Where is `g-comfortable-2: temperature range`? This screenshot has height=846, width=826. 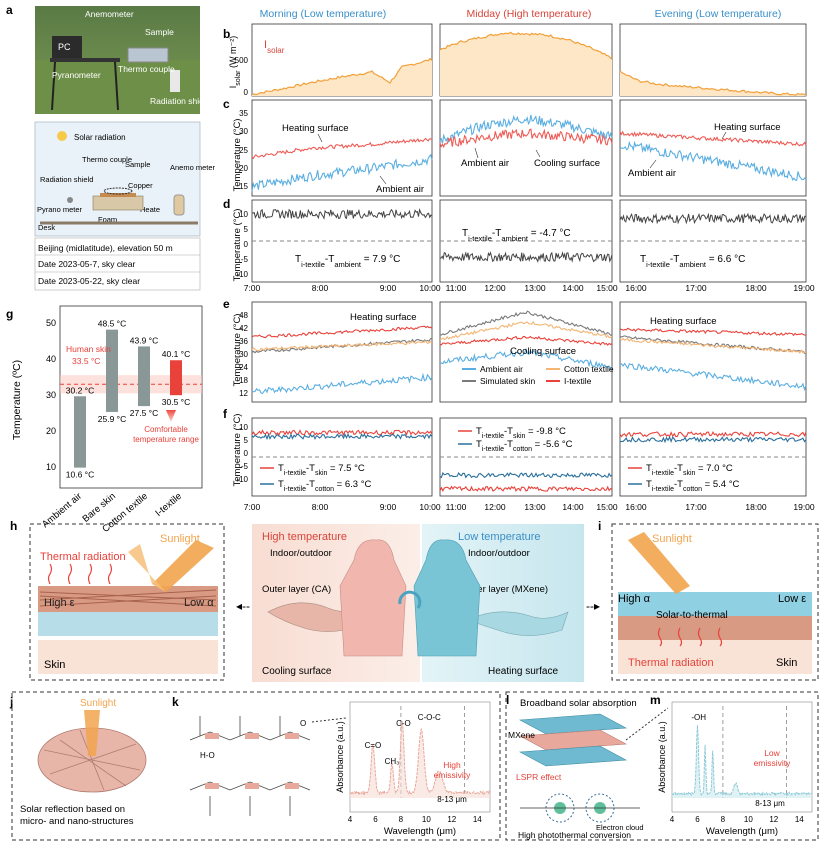
g-comfortable-2: temperature range is located at coordinates (166, 439).